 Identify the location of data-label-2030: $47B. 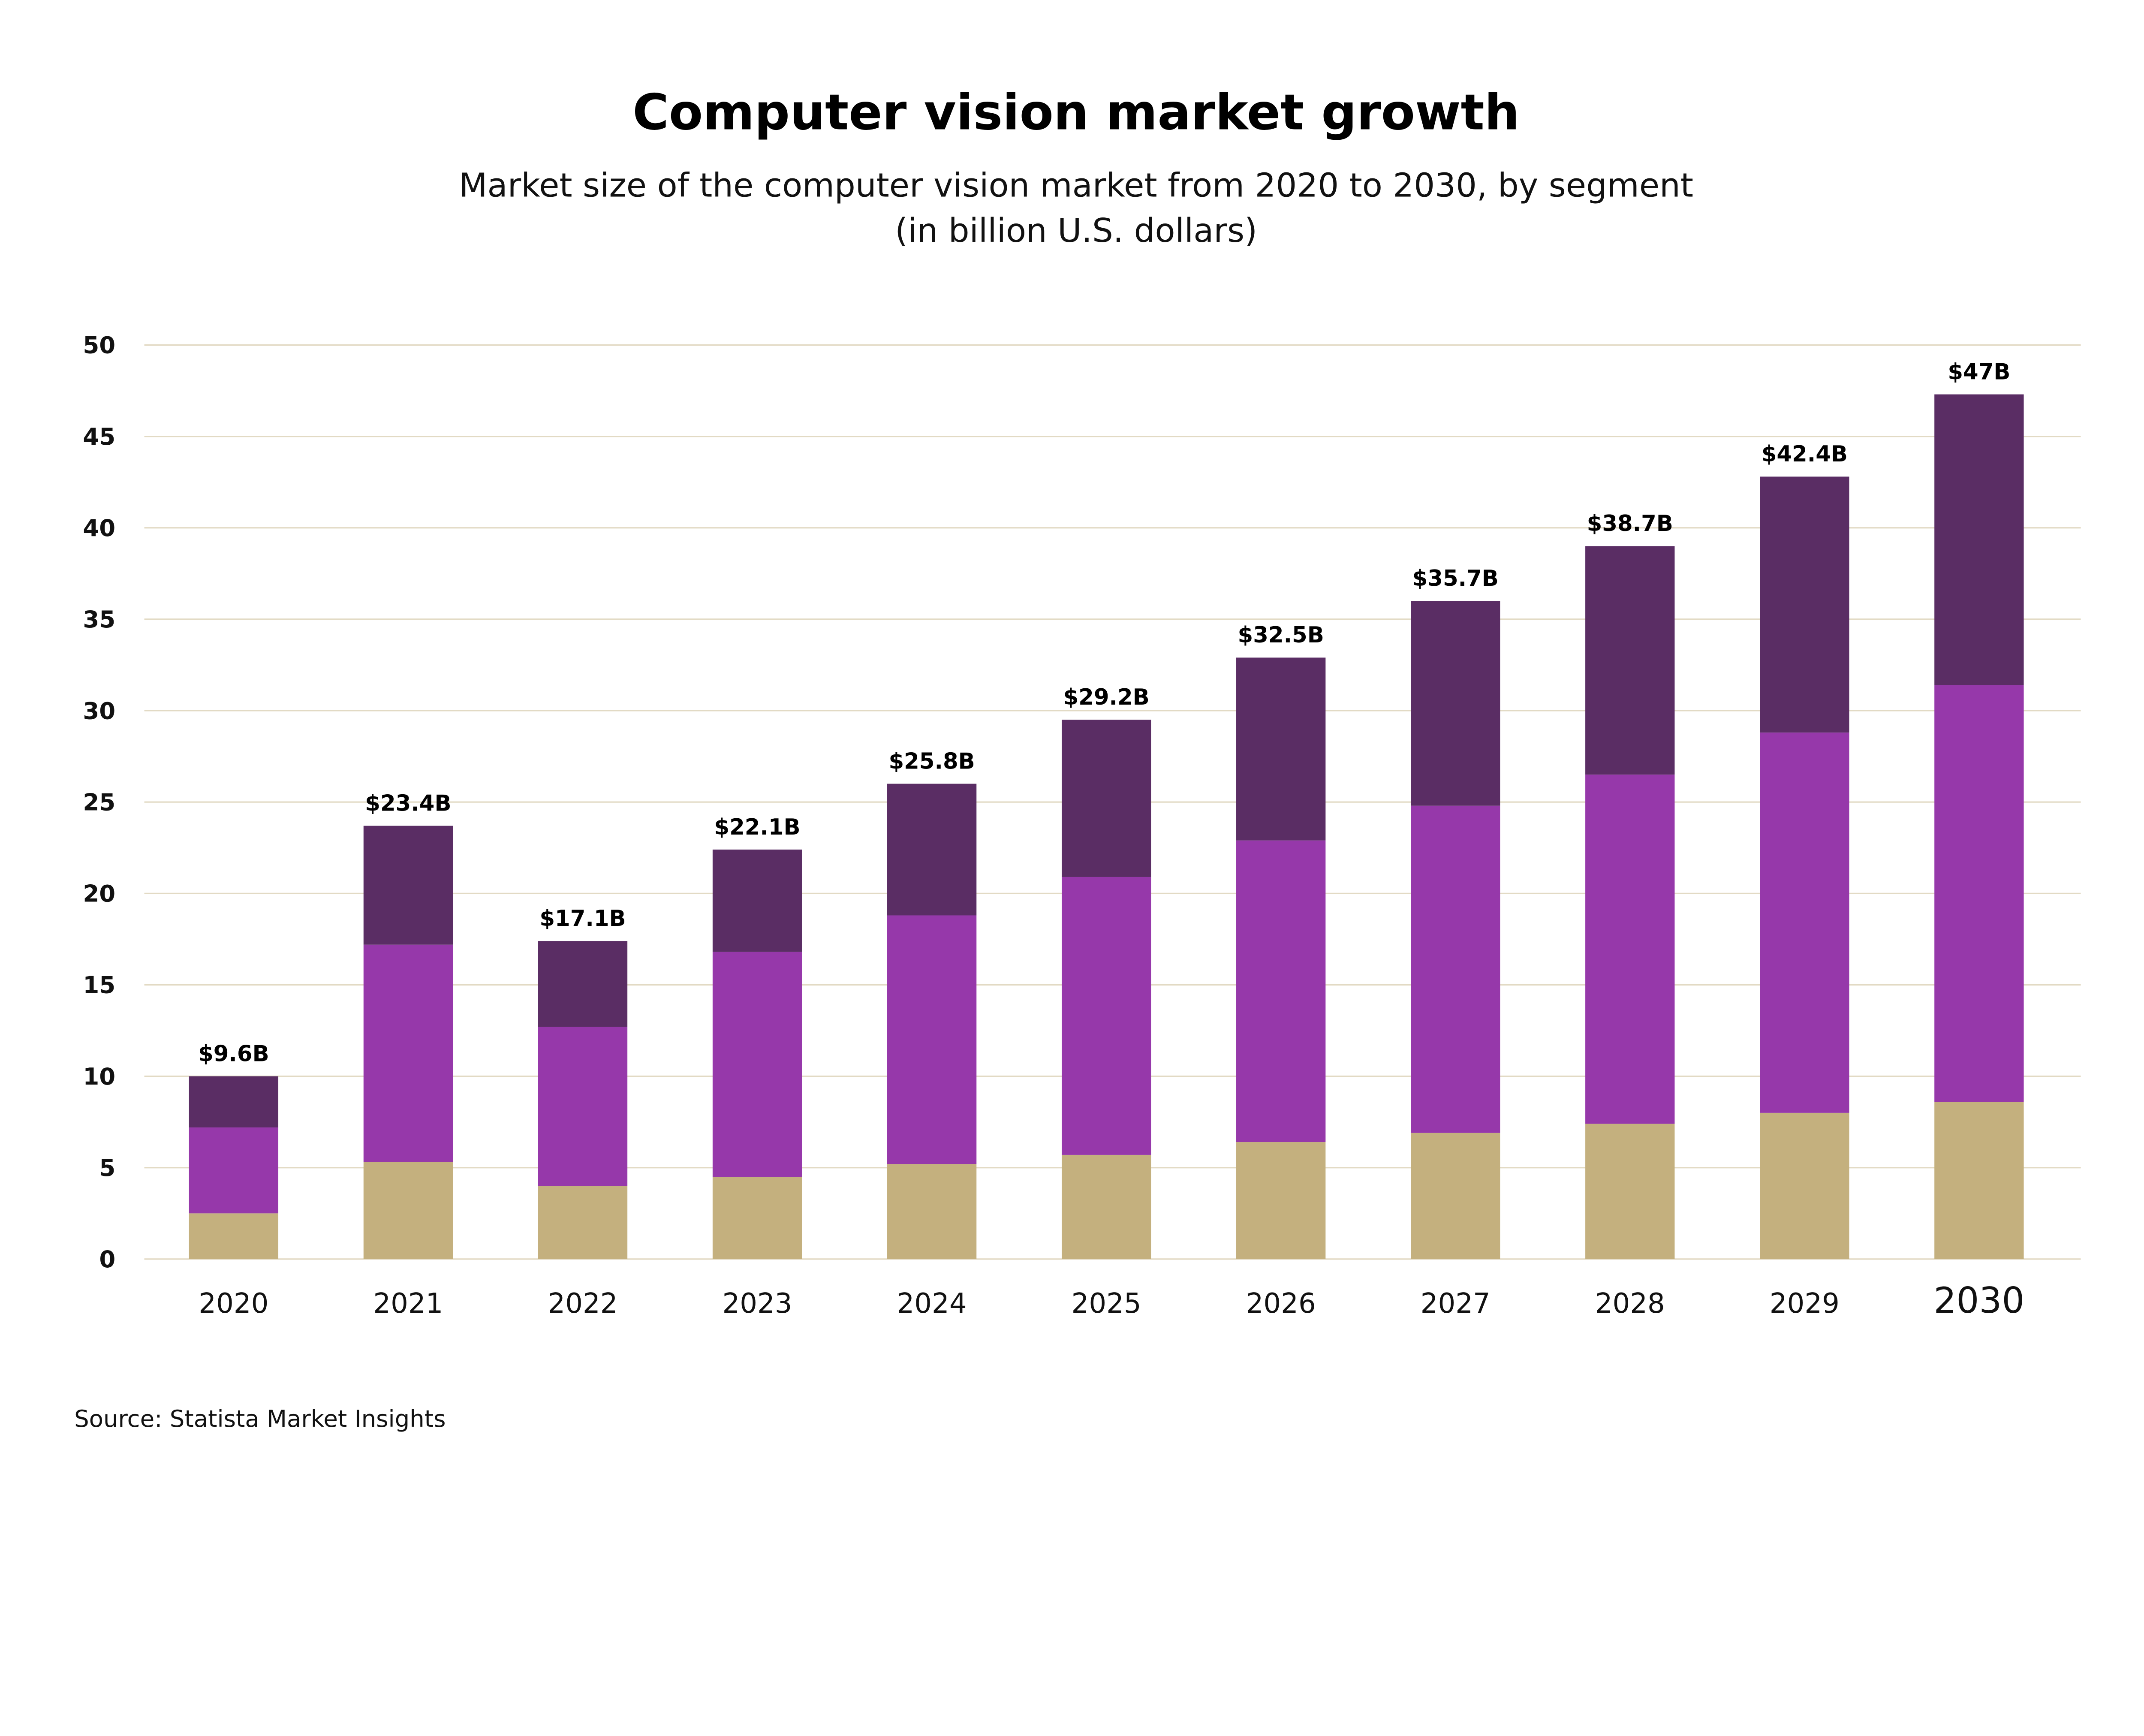
(1979, 372).